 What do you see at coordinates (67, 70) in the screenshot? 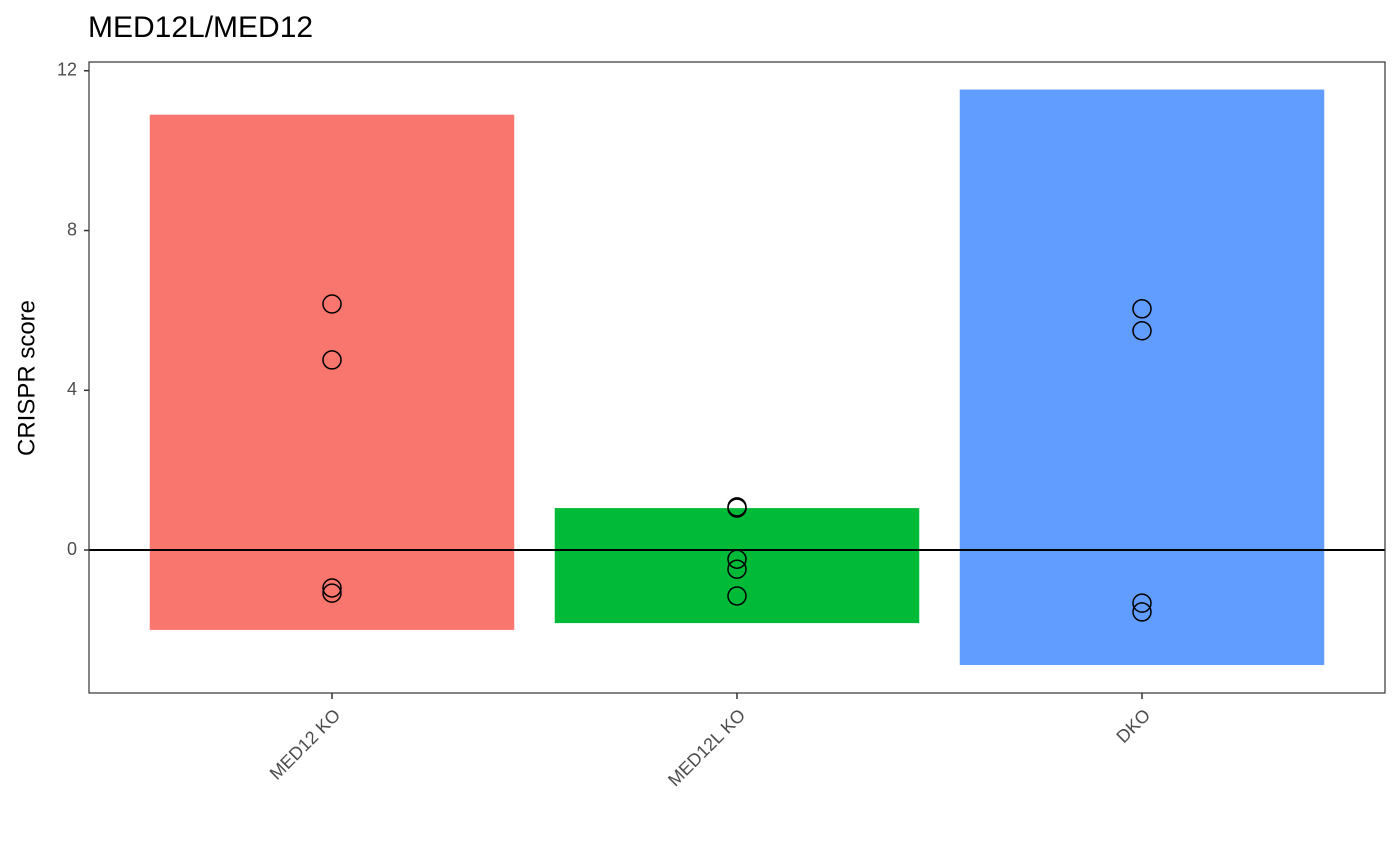
I see `y-tick-label: 12` at bounding box center [67, 70].